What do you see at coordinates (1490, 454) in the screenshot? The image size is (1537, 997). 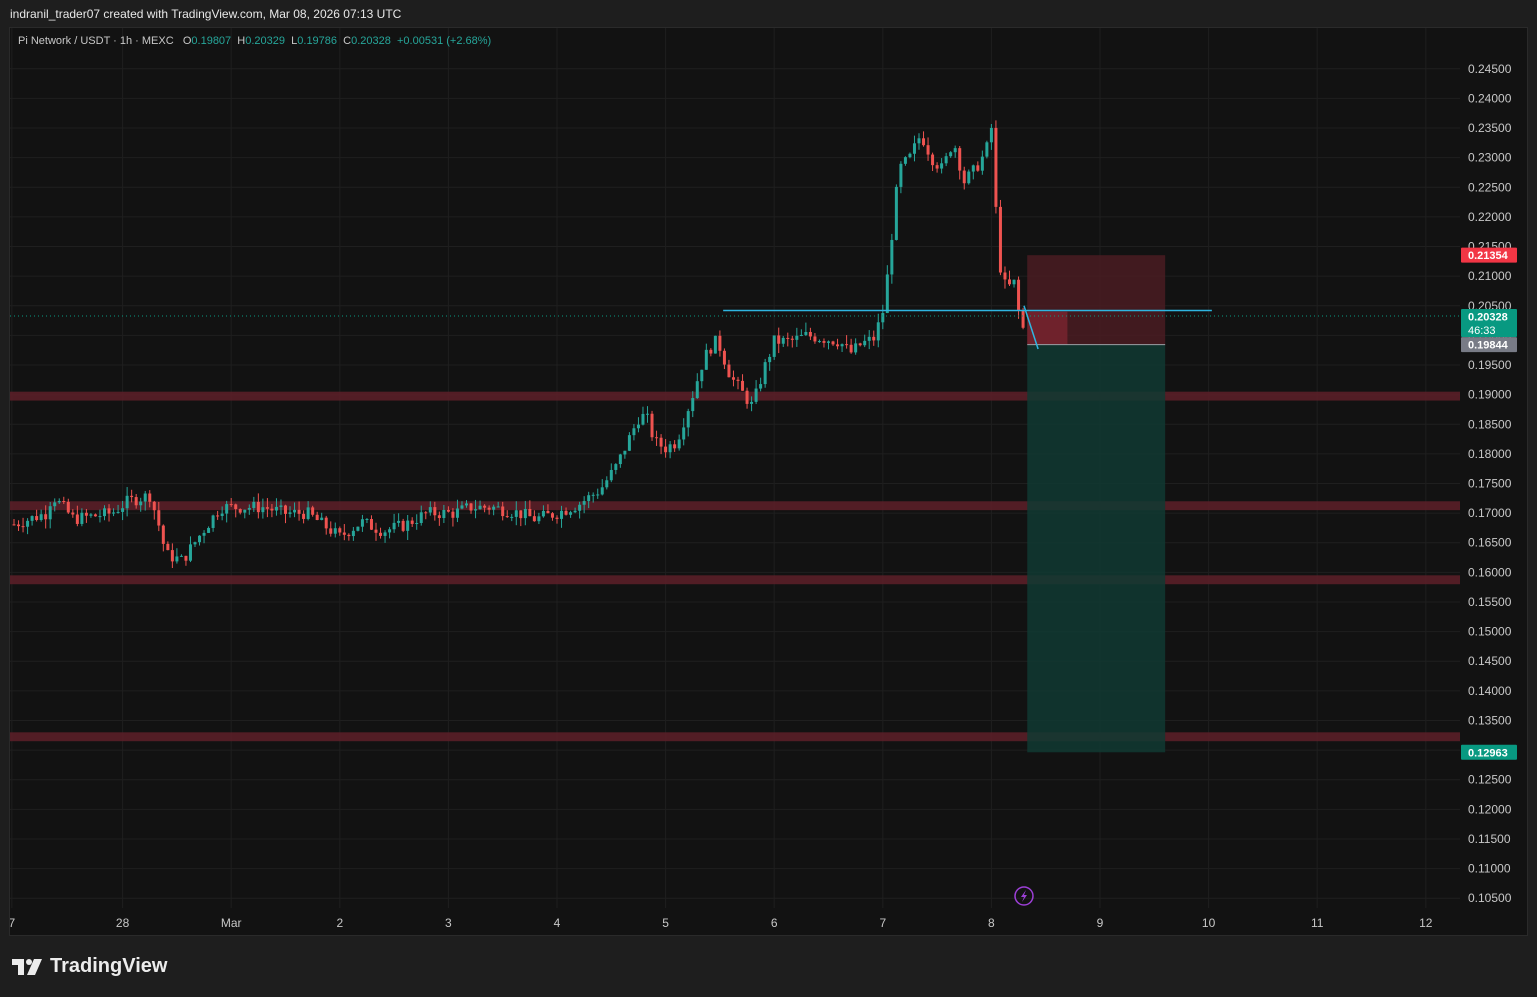 I see `y-tick-label: 0.18000` at bounding box center [1490, 454].